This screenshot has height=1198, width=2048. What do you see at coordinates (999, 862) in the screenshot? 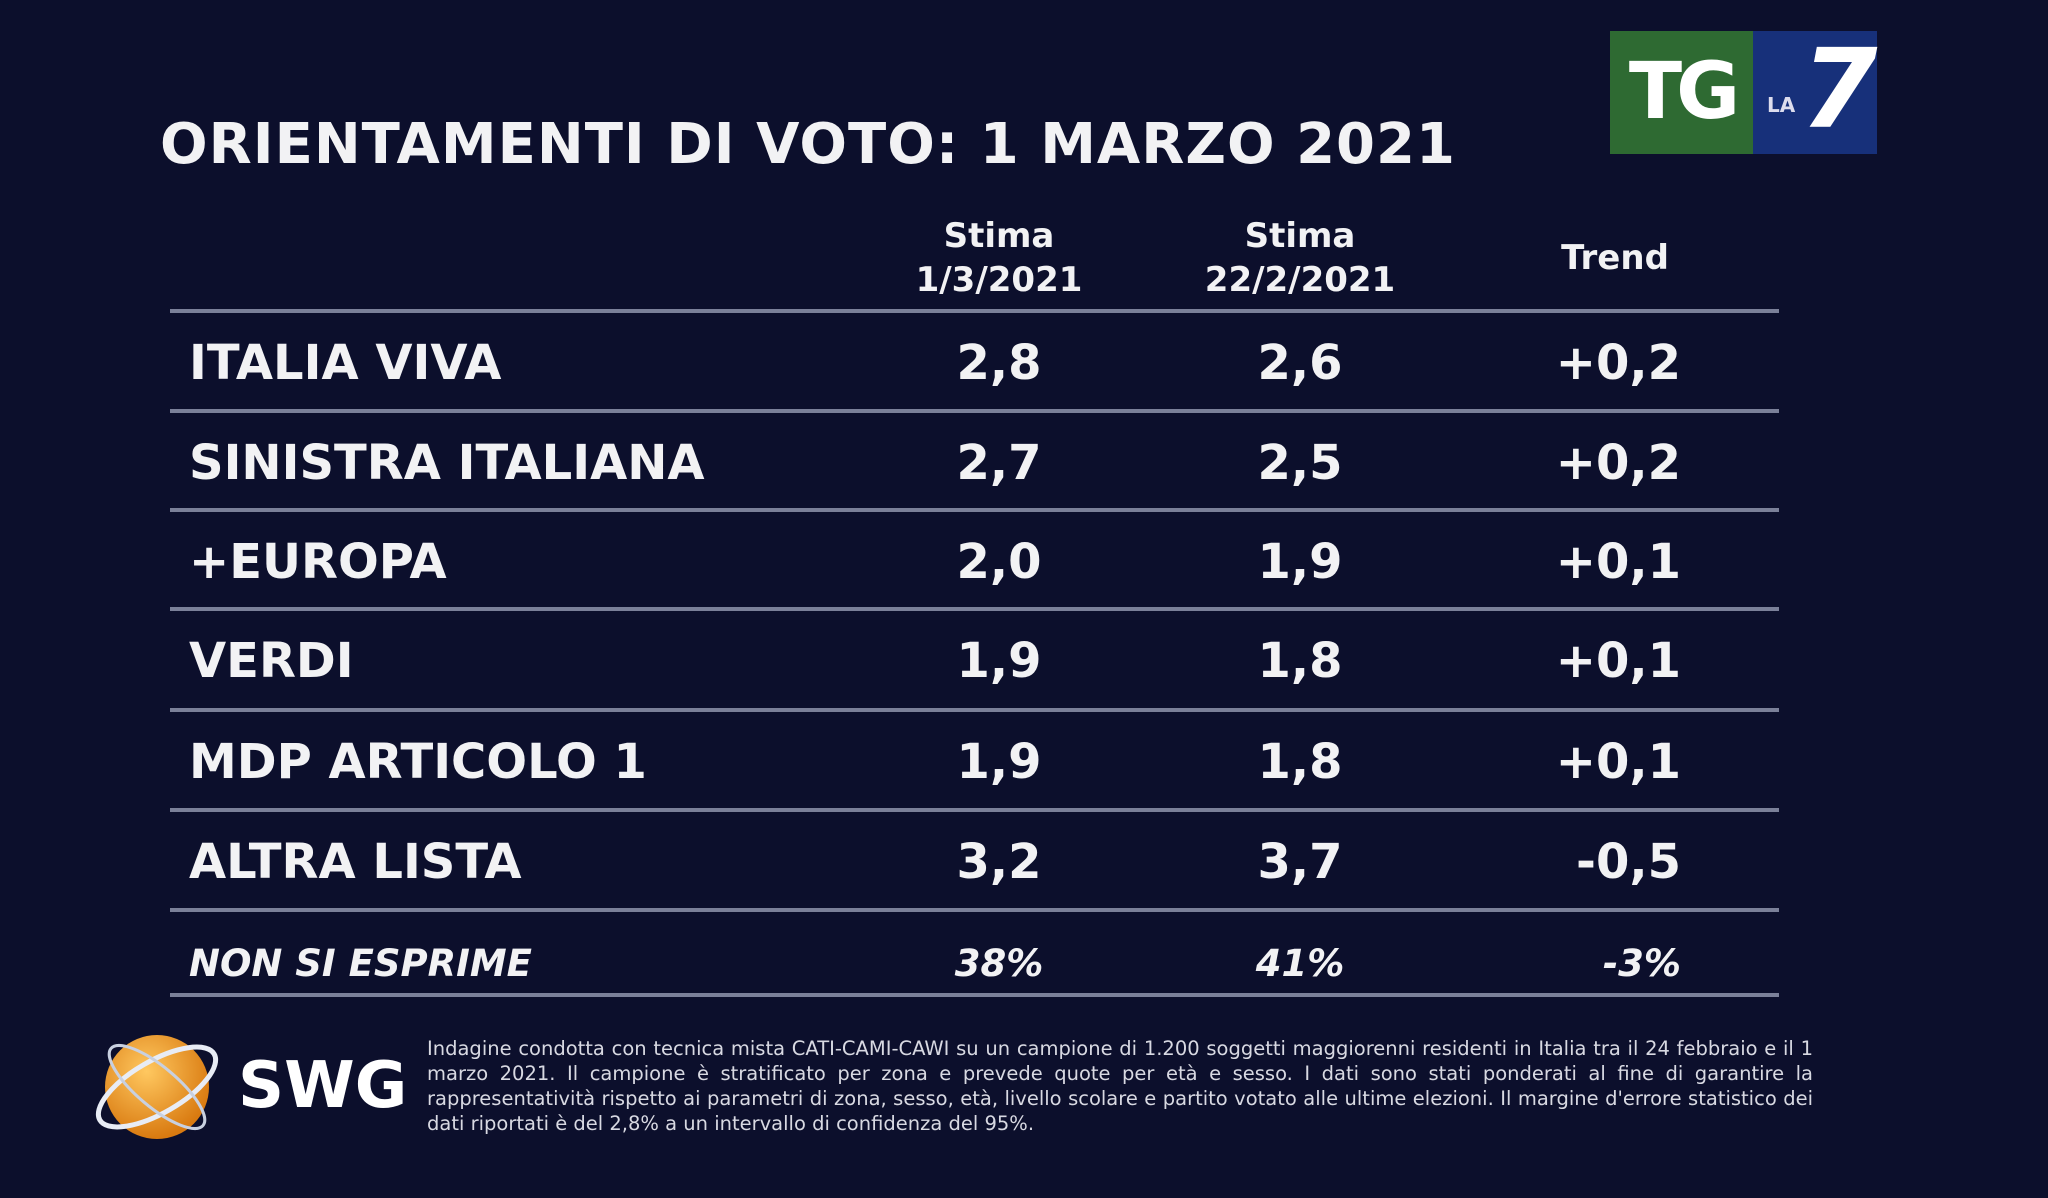
I see `current-estimate: 3,2` at bounding box center [999, 862].